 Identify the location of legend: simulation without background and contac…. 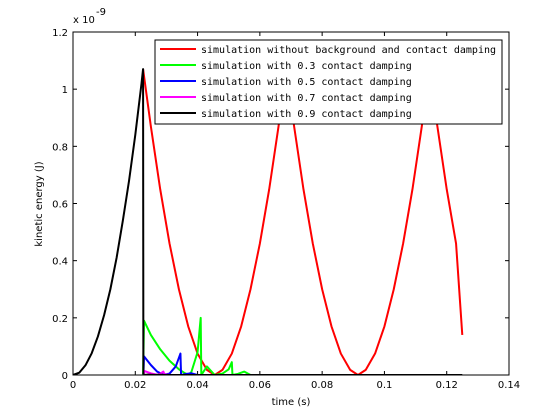
(328, 82).